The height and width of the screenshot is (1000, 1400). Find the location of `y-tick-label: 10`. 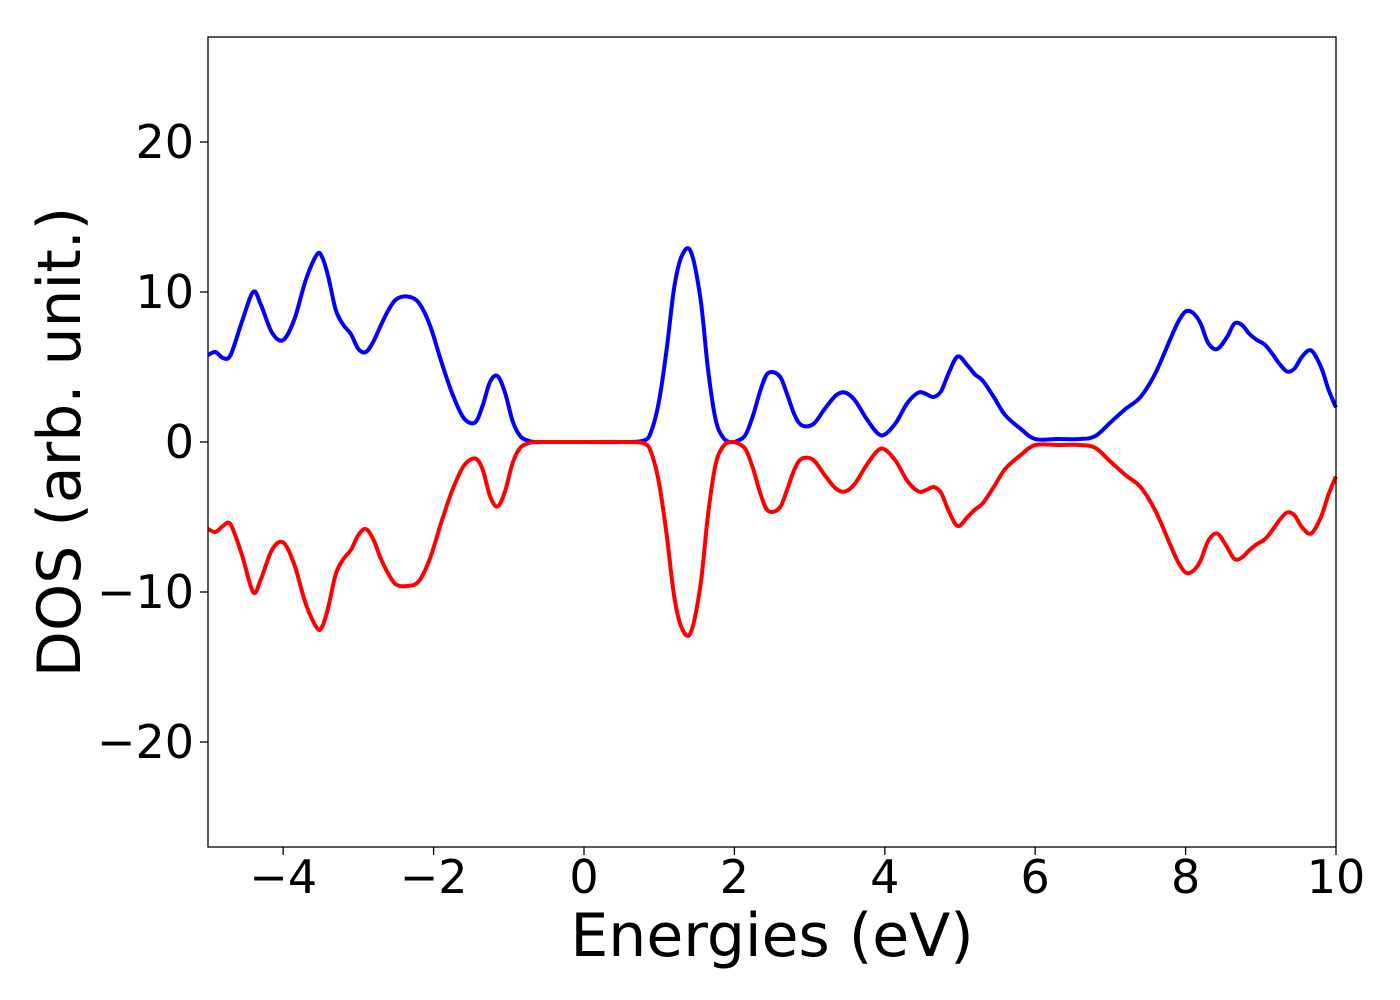

y-tick-label: 10 is located at coordinates (164, 292).